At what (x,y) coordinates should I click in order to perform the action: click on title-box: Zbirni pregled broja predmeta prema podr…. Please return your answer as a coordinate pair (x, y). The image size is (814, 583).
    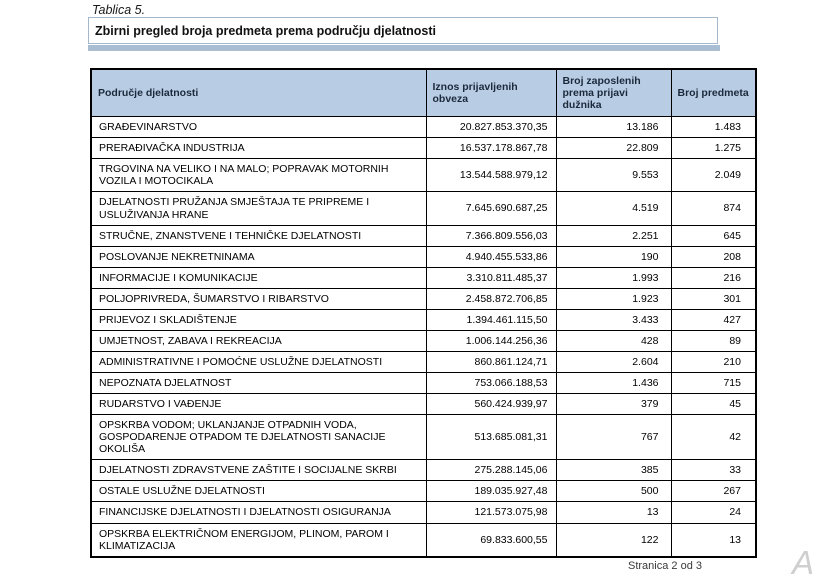
    Looking at the image, I should click on (403, 30).